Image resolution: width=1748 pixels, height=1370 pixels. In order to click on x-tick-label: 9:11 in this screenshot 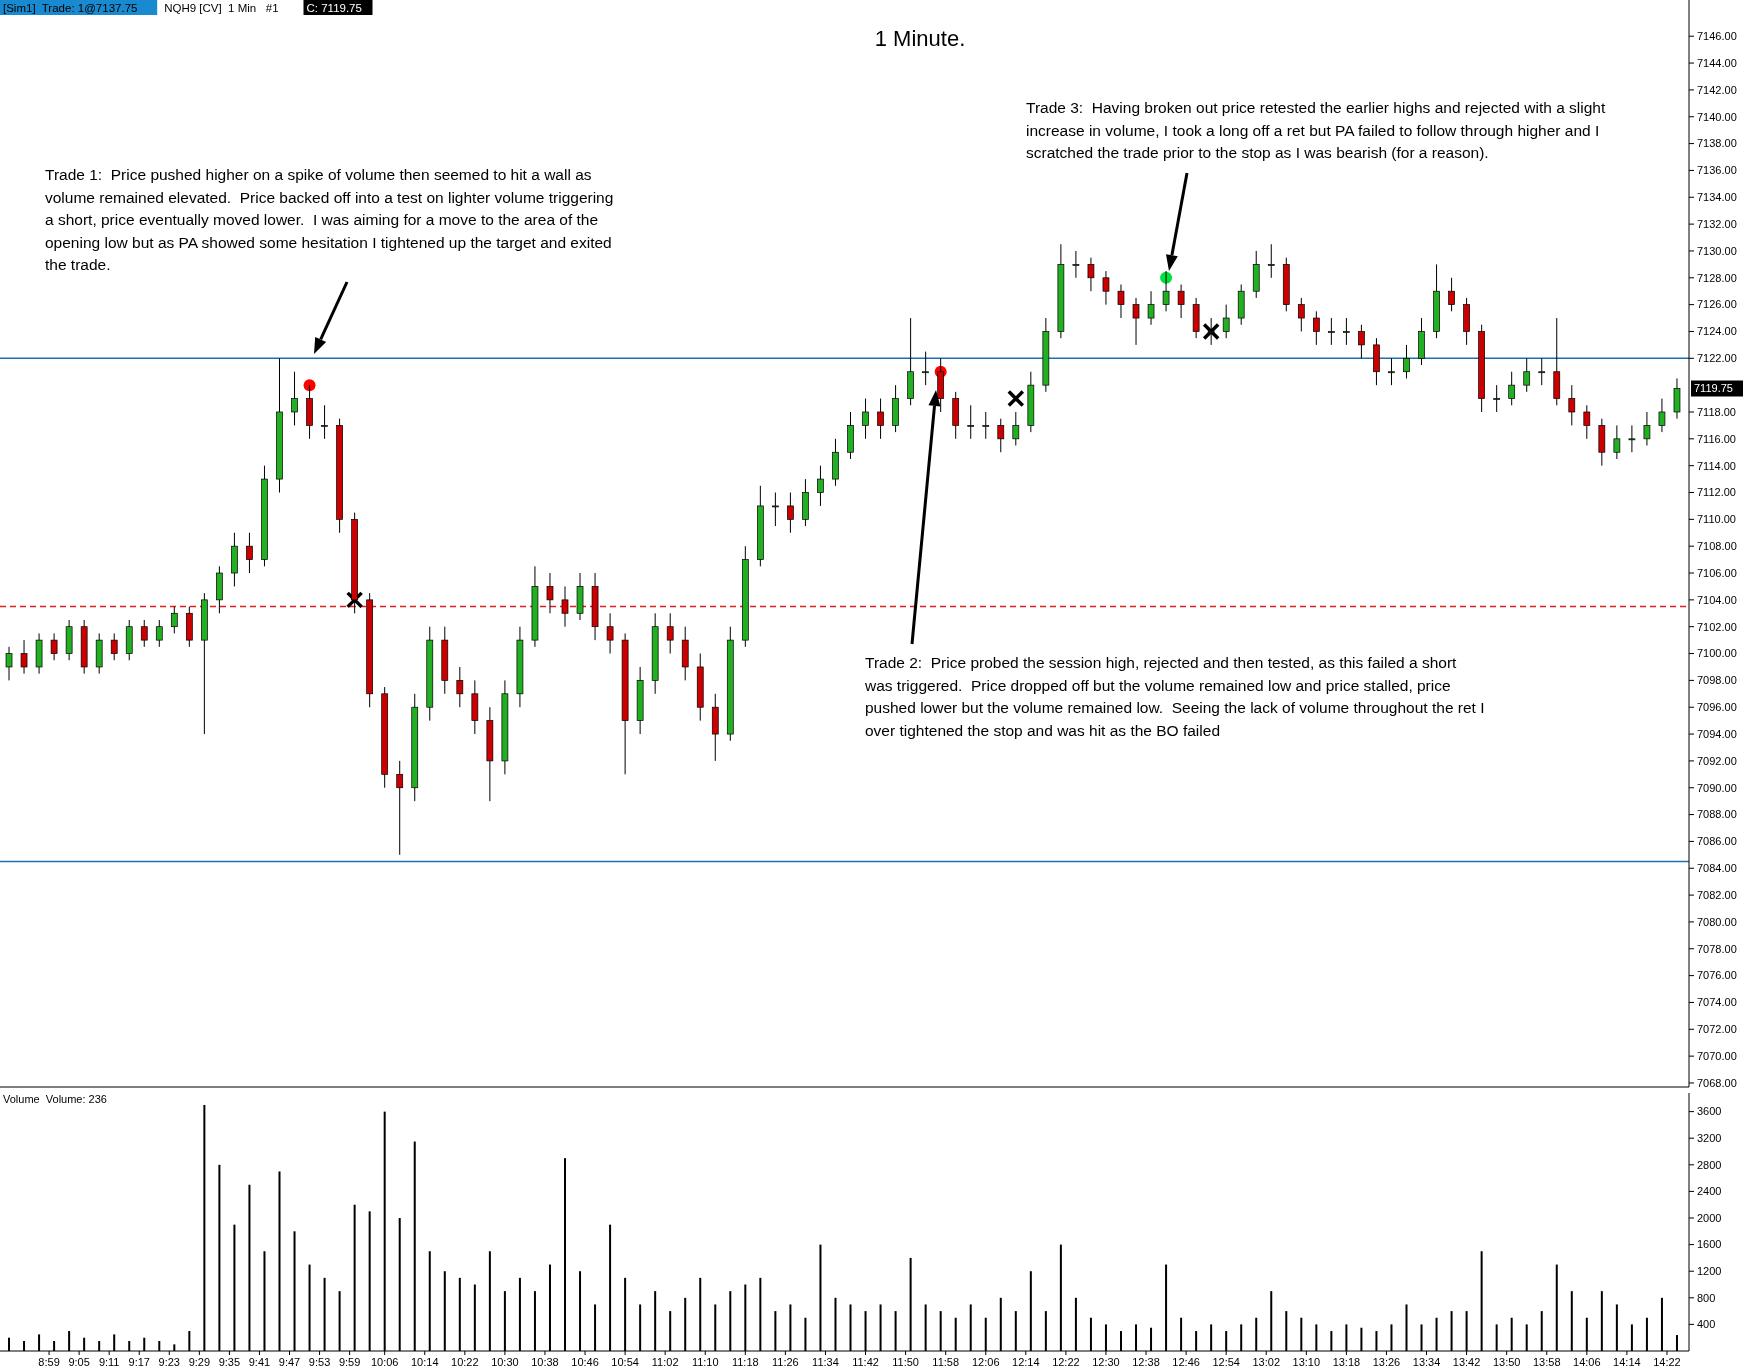, I will do `click(109, 1362)`.